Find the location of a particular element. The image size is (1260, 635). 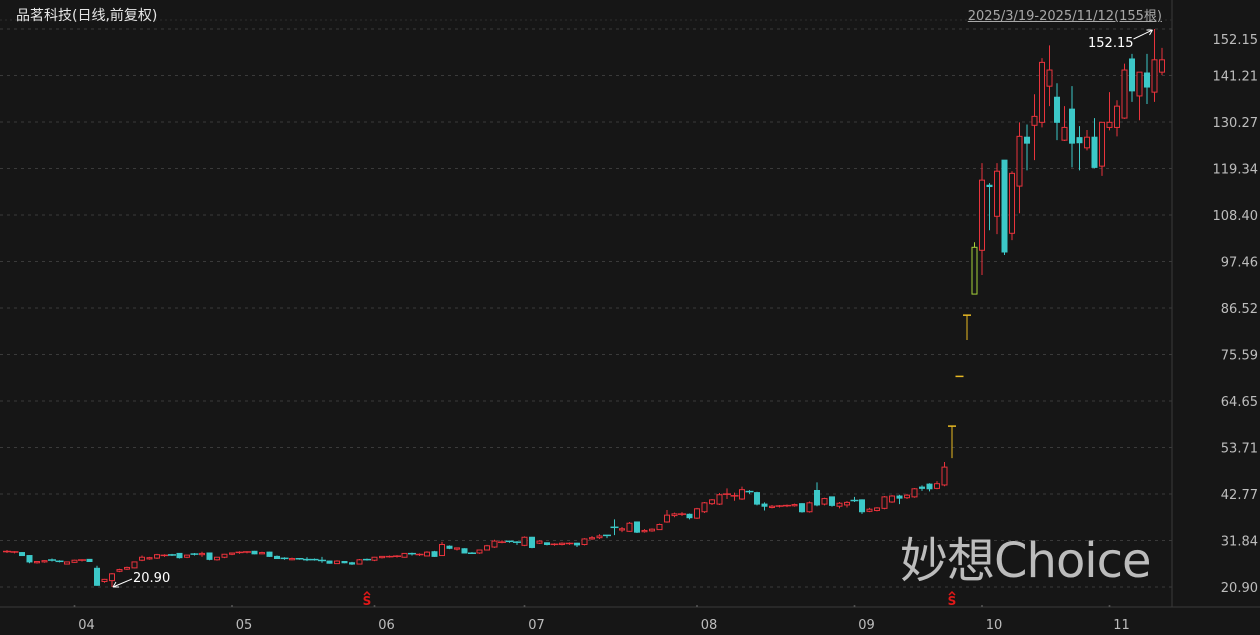

date-range-link: 2025/3/19-2025/11/12(155根) is located at coordinates (1064, 16).